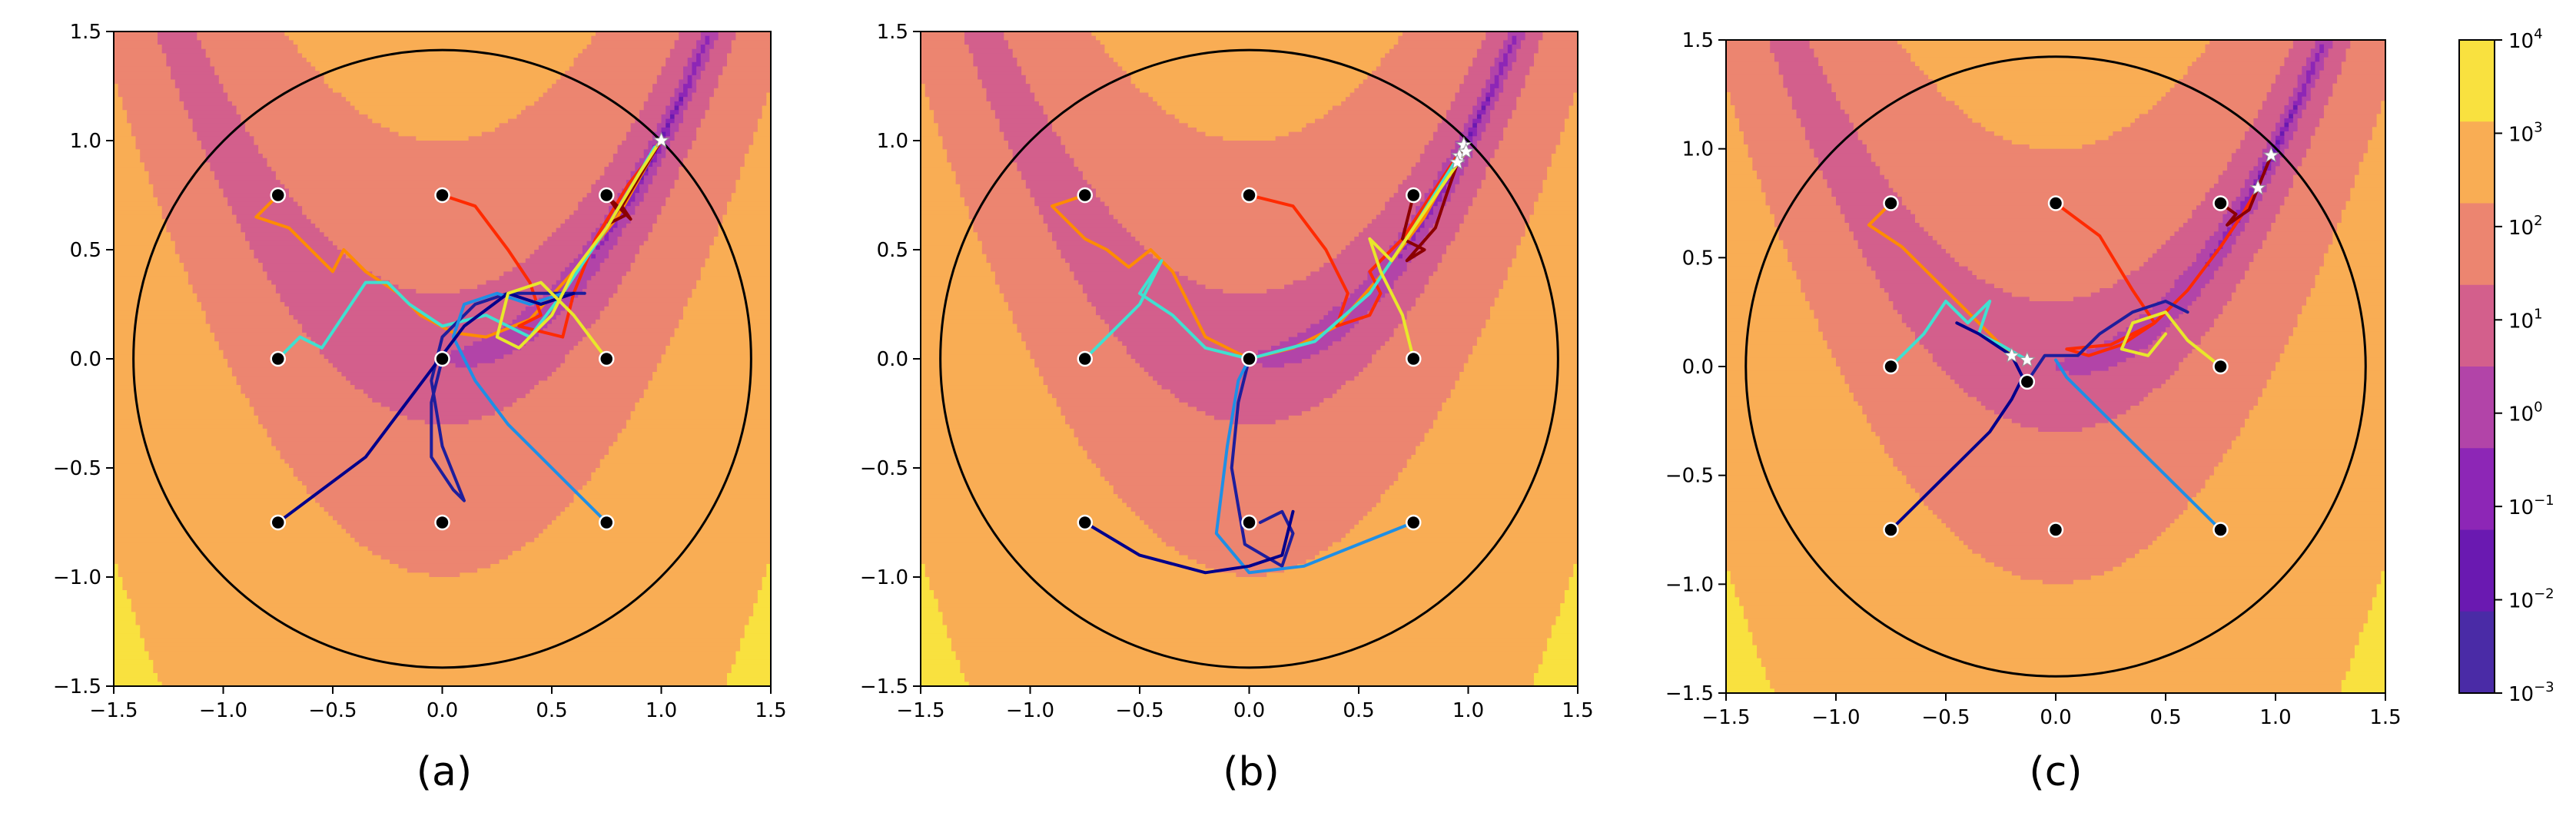  I want to click on y-tick-label: −0.5, so click(77, 469).